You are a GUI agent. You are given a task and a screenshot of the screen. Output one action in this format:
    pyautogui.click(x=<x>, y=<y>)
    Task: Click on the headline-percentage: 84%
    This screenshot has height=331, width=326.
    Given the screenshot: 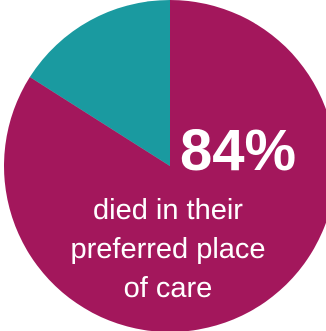 What is the action you would take?
    pyautogui.click(x=238, y=150)
    